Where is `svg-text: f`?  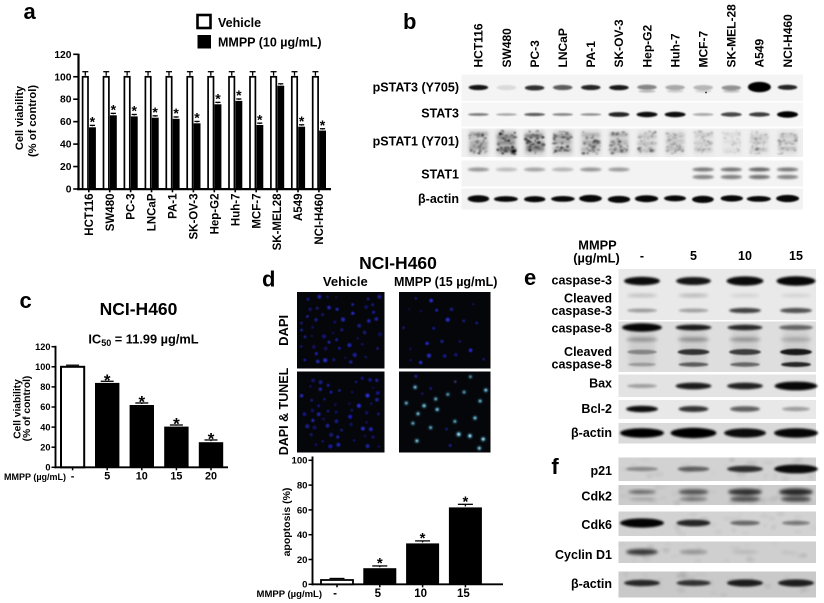 svg-text: f is located at coordinates (555, 466).